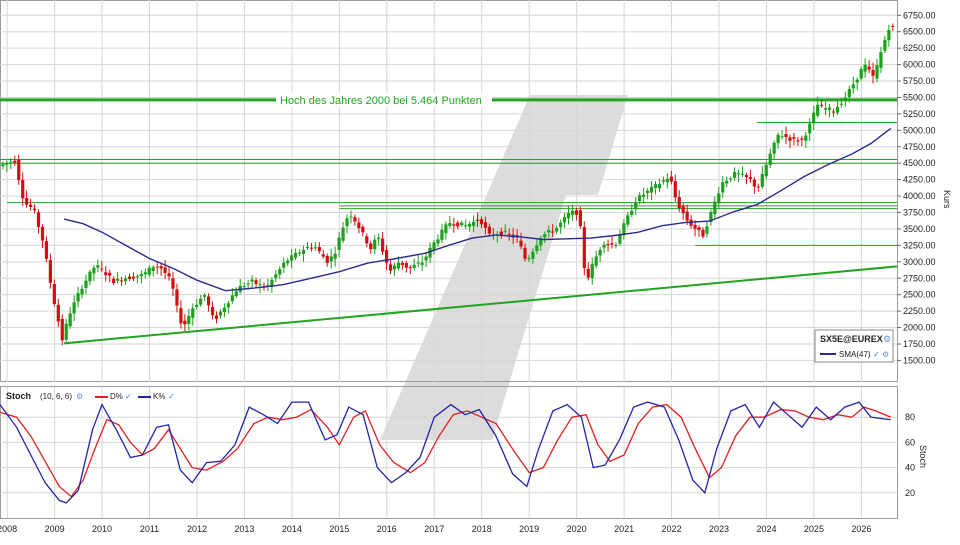 Image resolution: width=960 pixels, height=545 pixels. Describe the element at coordinates (876, 354) in the screenshot. I see `sma-check-icon: ✓` at that location.